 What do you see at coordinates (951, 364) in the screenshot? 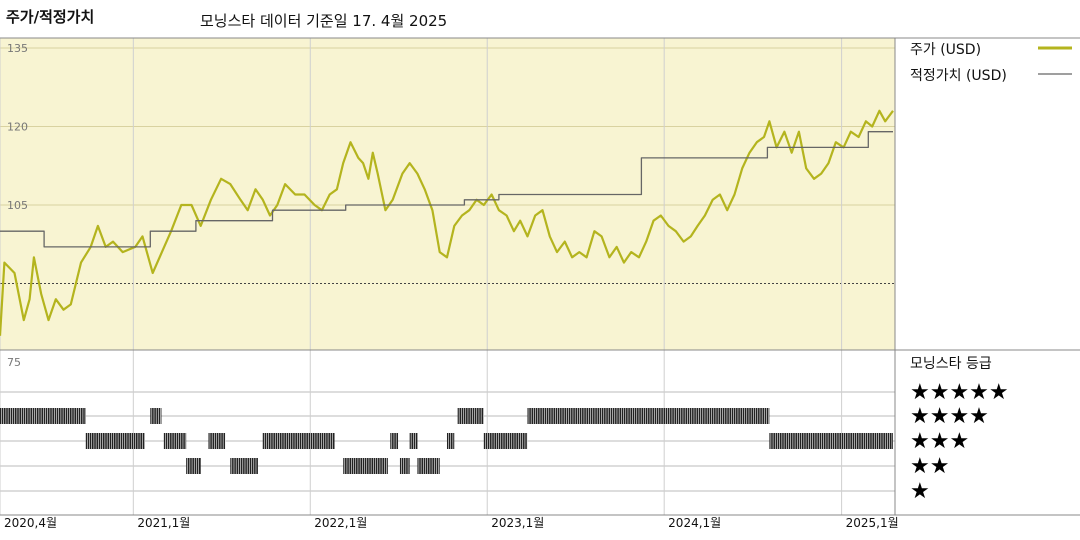
I see `rating-legend-title: 모닝스타 등급` at bounding box center [951, 364].